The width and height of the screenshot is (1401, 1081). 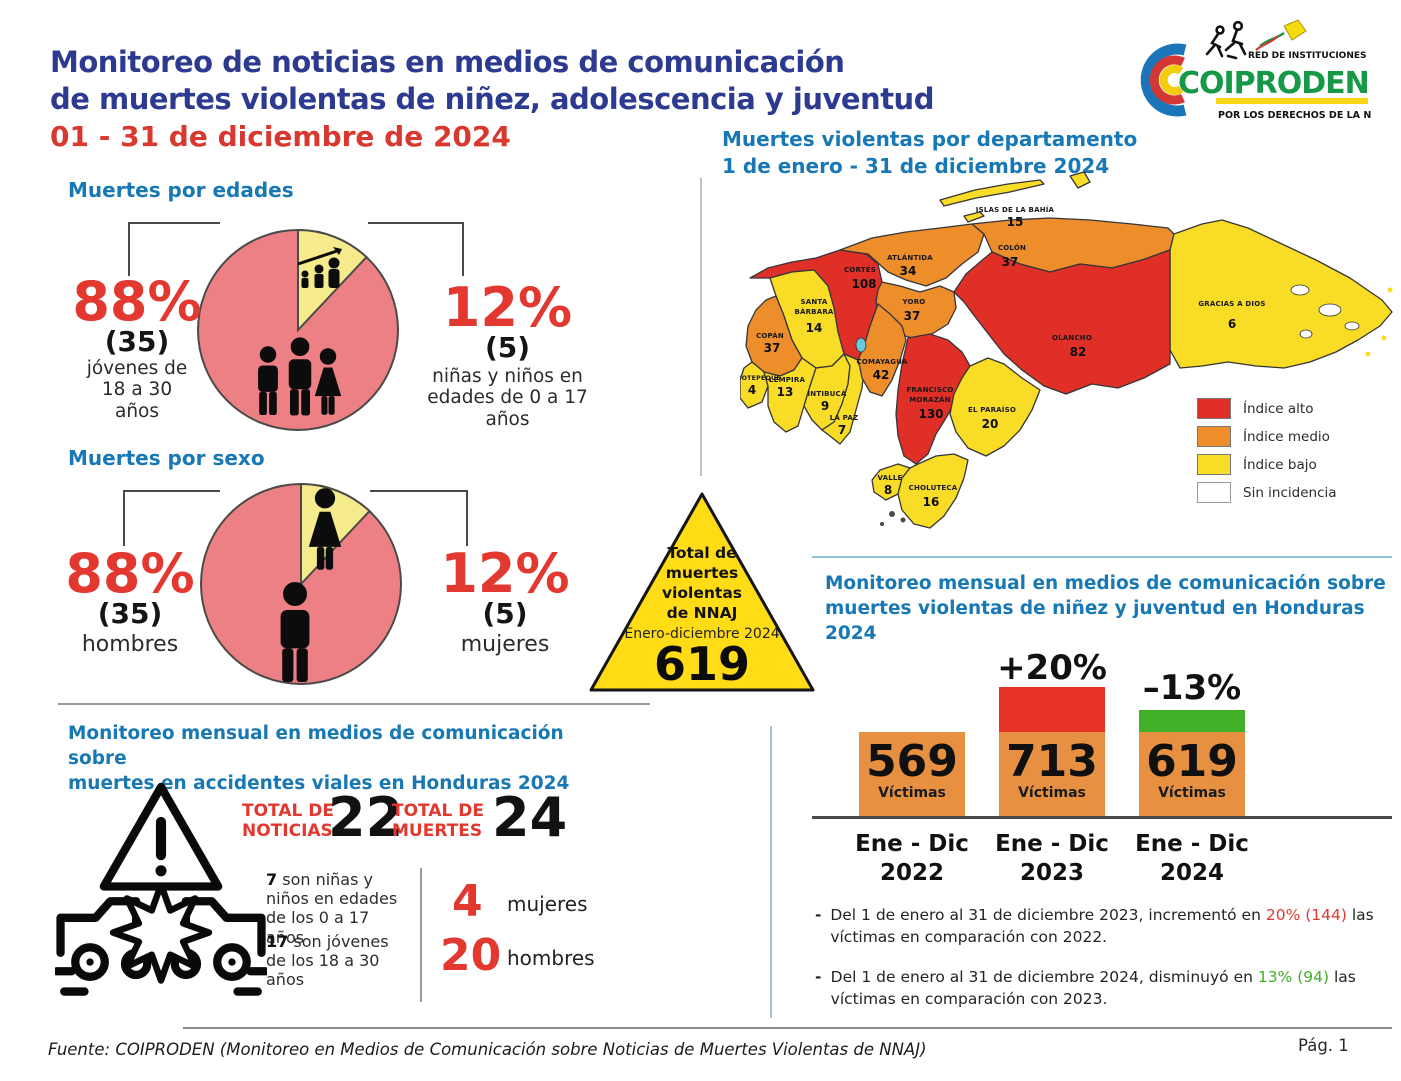 What do you see at coordinates (1281, 294) in the screenshot?
I see `map-region-gracias-a-dios` at bounding box center [1281, 294].